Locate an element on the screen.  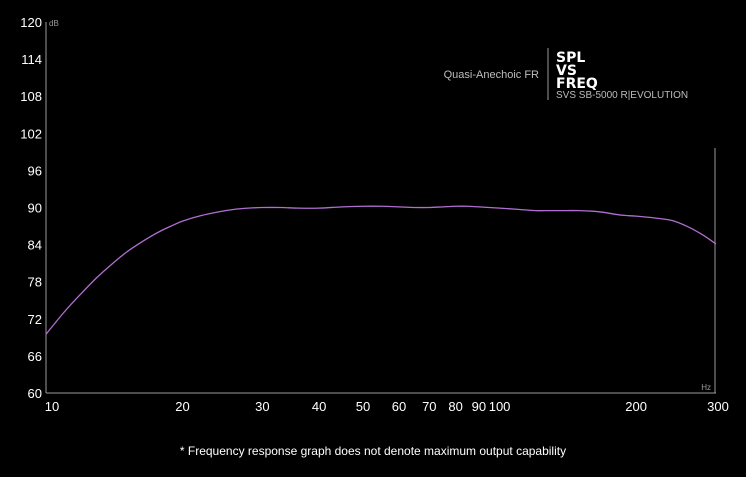
x-tick-label: 10 is located at coordinates (52, 406).